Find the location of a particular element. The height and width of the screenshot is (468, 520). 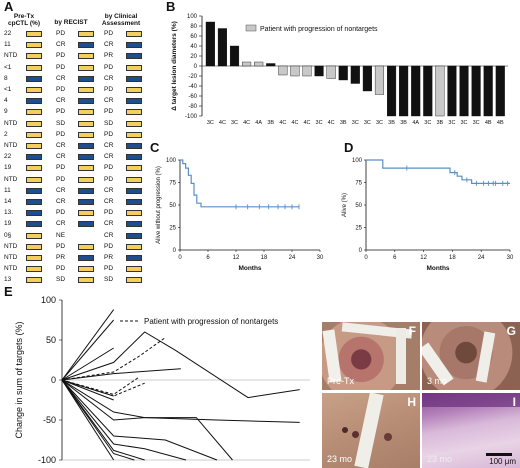

os-curve: 0 25 50 75 100 0 6 12 18 24 30 Months Alive (%) is located at coordinates (428, 215).